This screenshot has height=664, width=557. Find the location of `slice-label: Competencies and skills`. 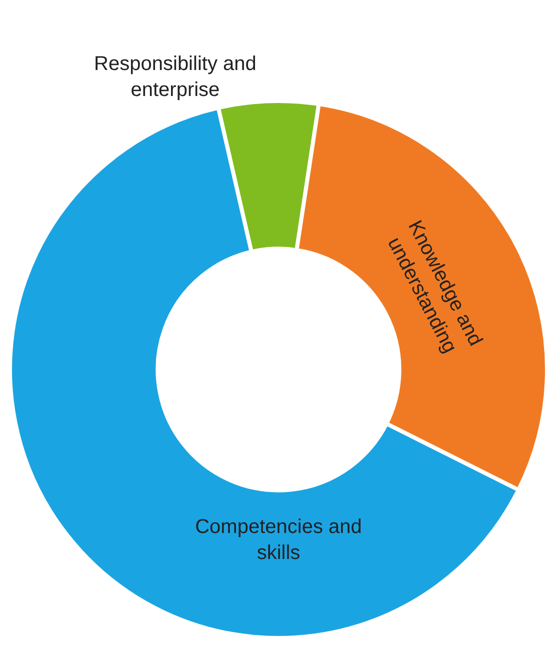

slice-label: Competencies and skills is located at coordinates (278, 540).